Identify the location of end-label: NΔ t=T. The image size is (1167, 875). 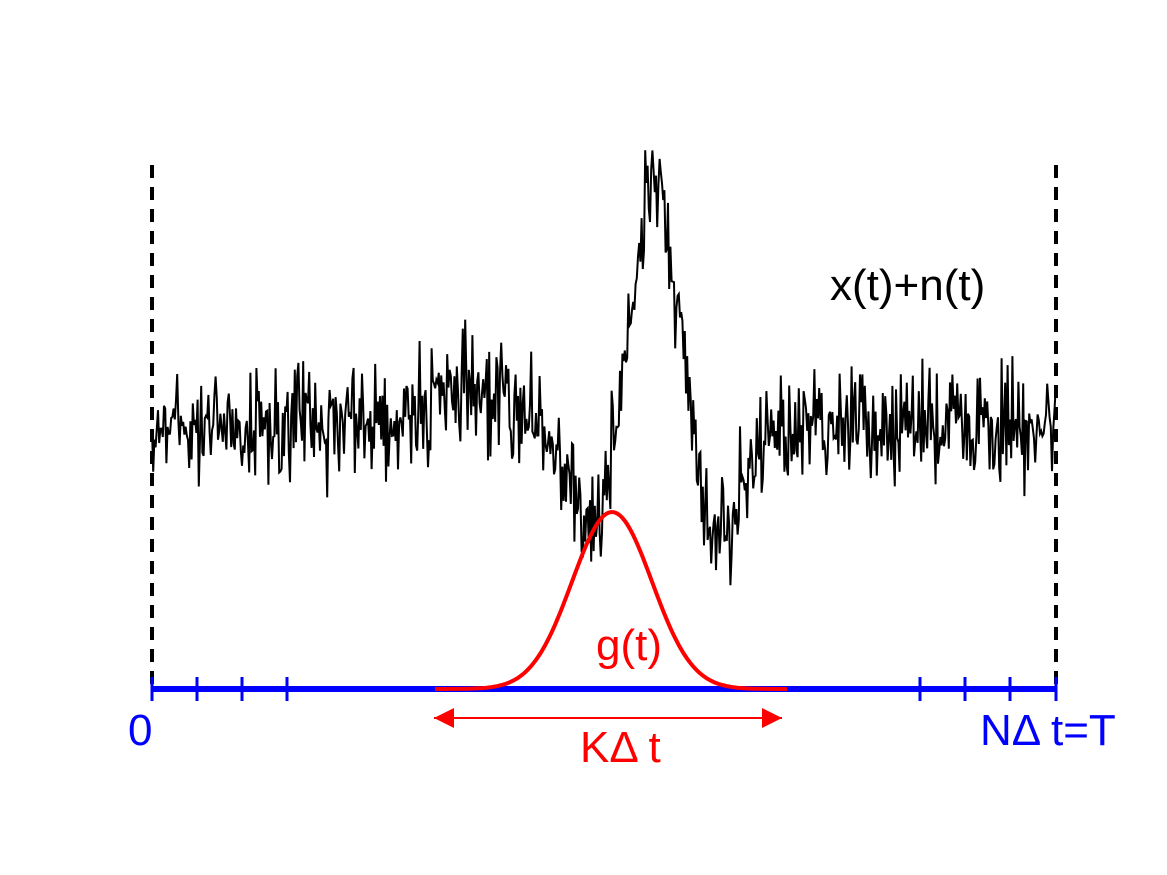
(1048, 730).